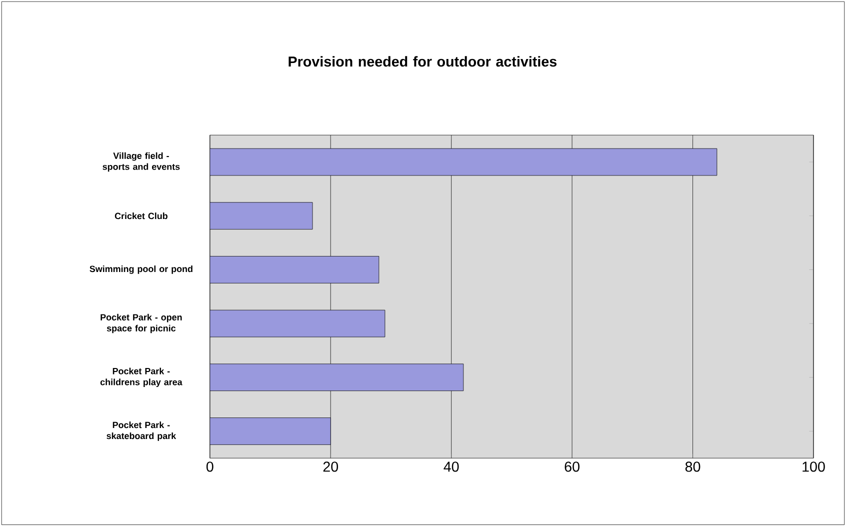 The height and width of the screenshot is (526, 846). What do you see at coordinates (141, 377) in the screenshot?
I see `y-tick-label: Pocket Park - childrens play area` at bounding box center [141, 377].